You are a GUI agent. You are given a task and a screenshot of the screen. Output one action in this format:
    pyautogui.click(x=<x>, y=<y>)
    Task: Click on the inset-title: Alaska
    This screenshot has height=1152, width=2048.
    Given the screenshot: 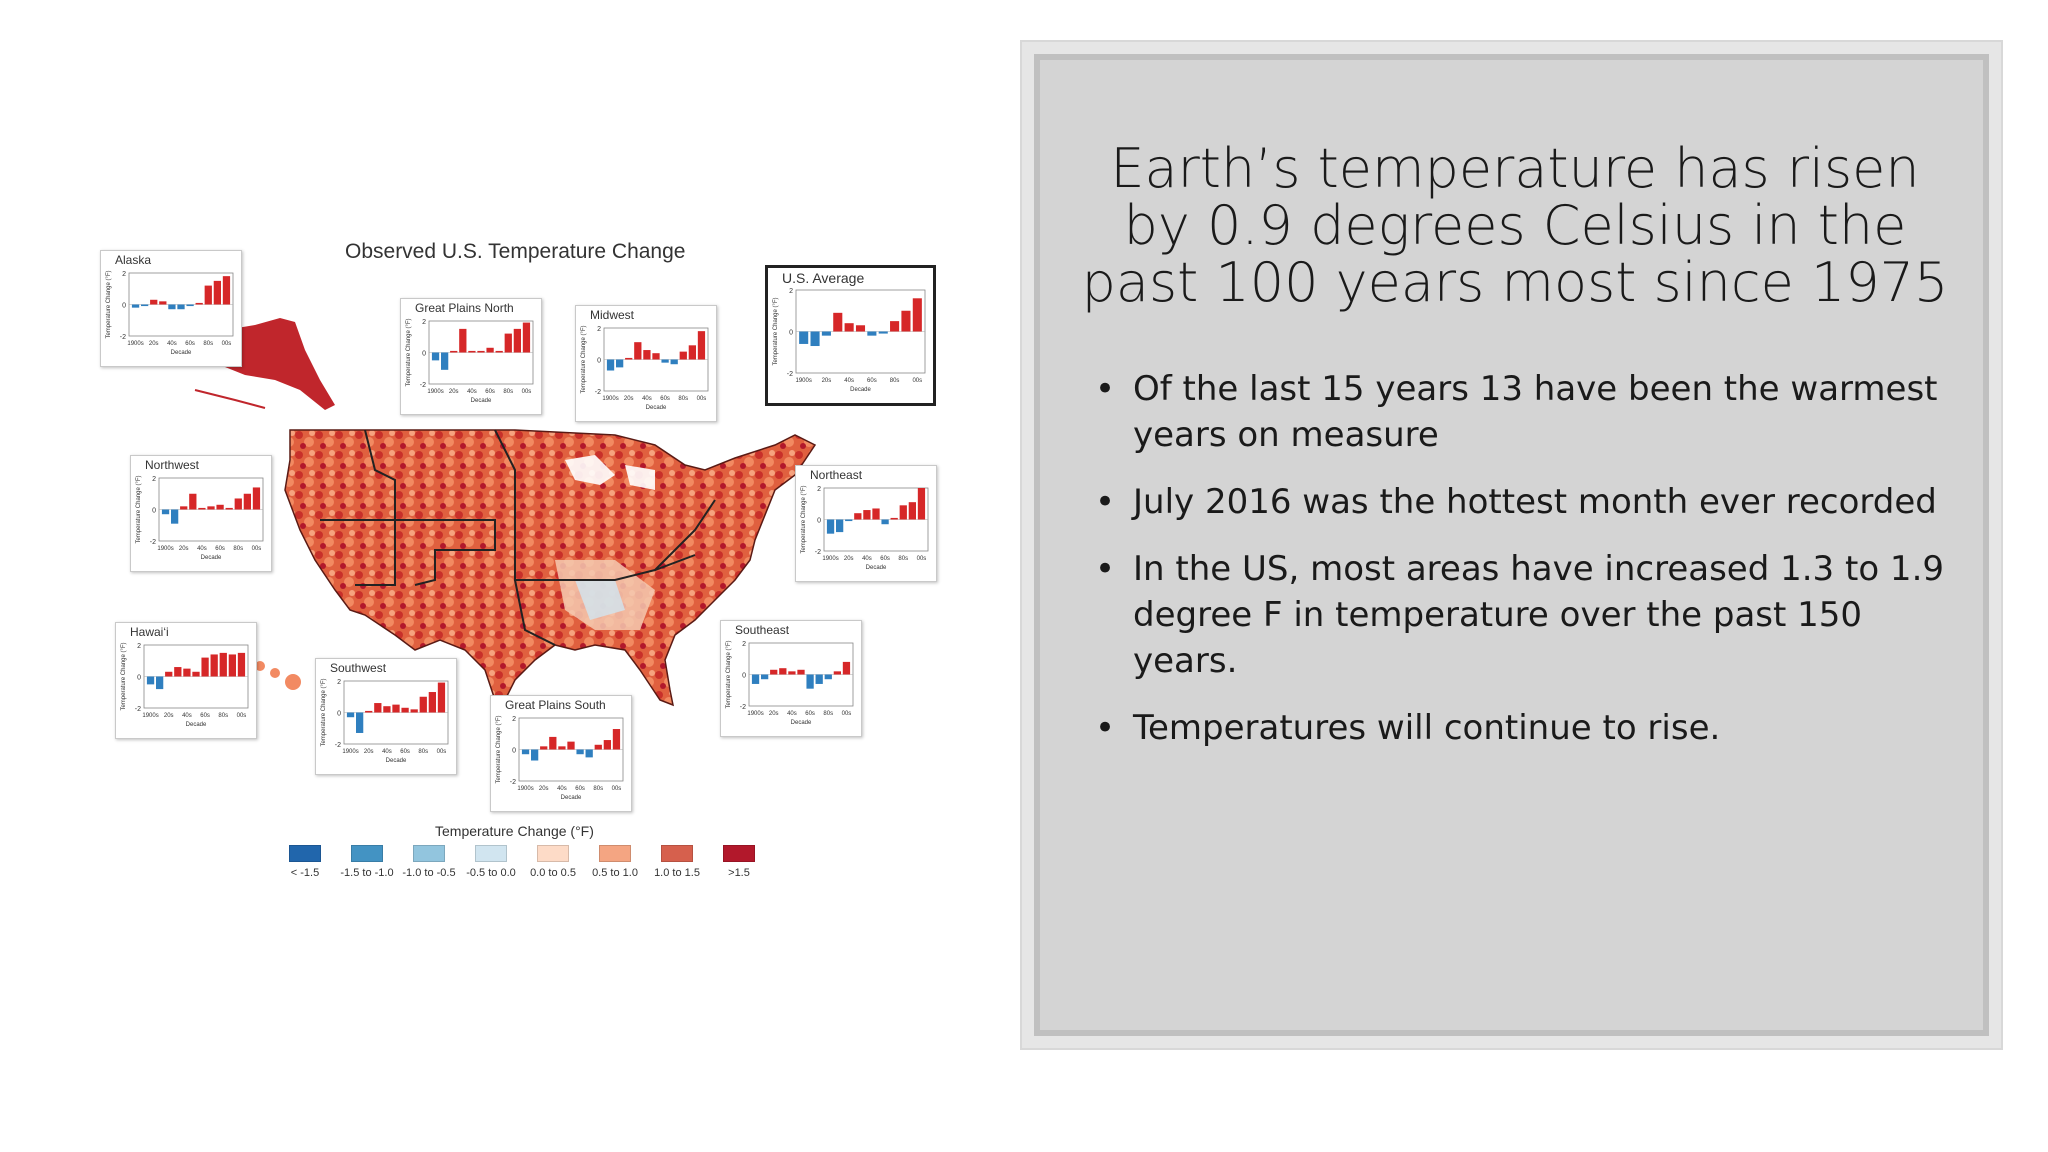 What is the action you would take?
    pyautogui.click(x=133, y=260)
    